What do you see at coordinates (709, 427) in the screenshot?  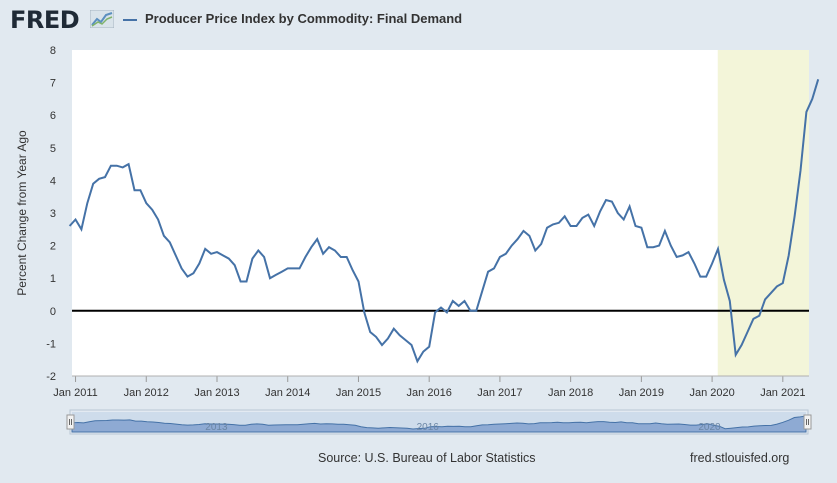 I see `navigator-year-label: 2020` at bounding box center [709, 427].